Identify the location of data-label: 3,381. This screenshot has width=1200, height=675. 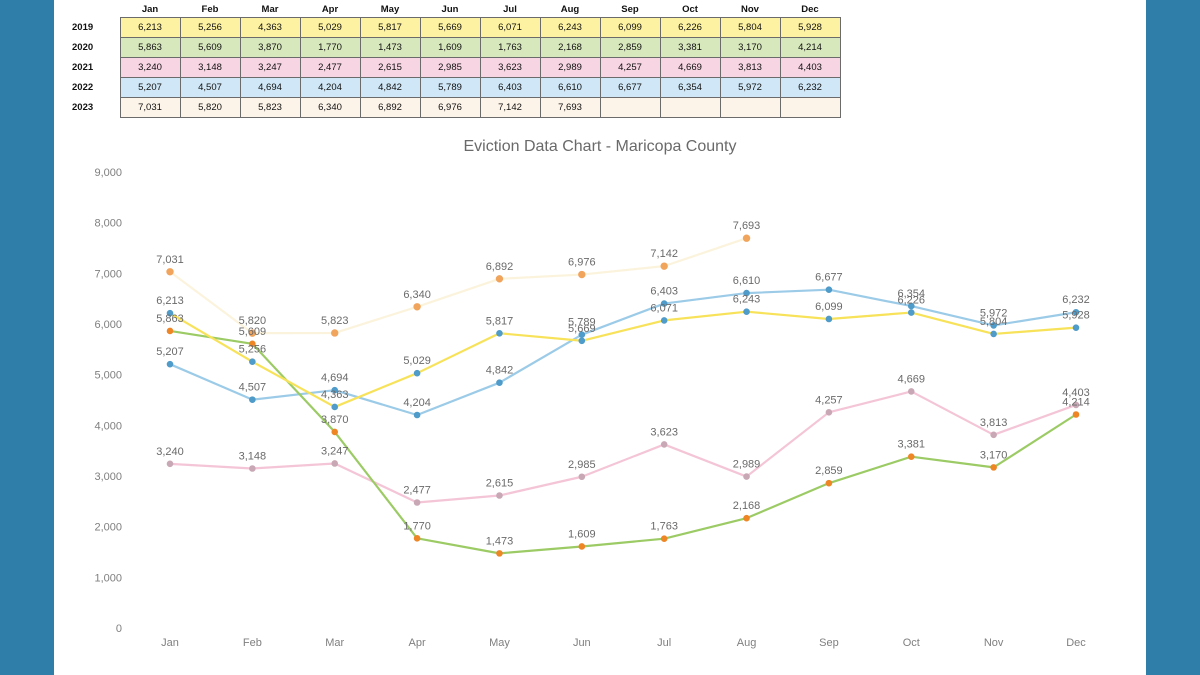
(912, 445).